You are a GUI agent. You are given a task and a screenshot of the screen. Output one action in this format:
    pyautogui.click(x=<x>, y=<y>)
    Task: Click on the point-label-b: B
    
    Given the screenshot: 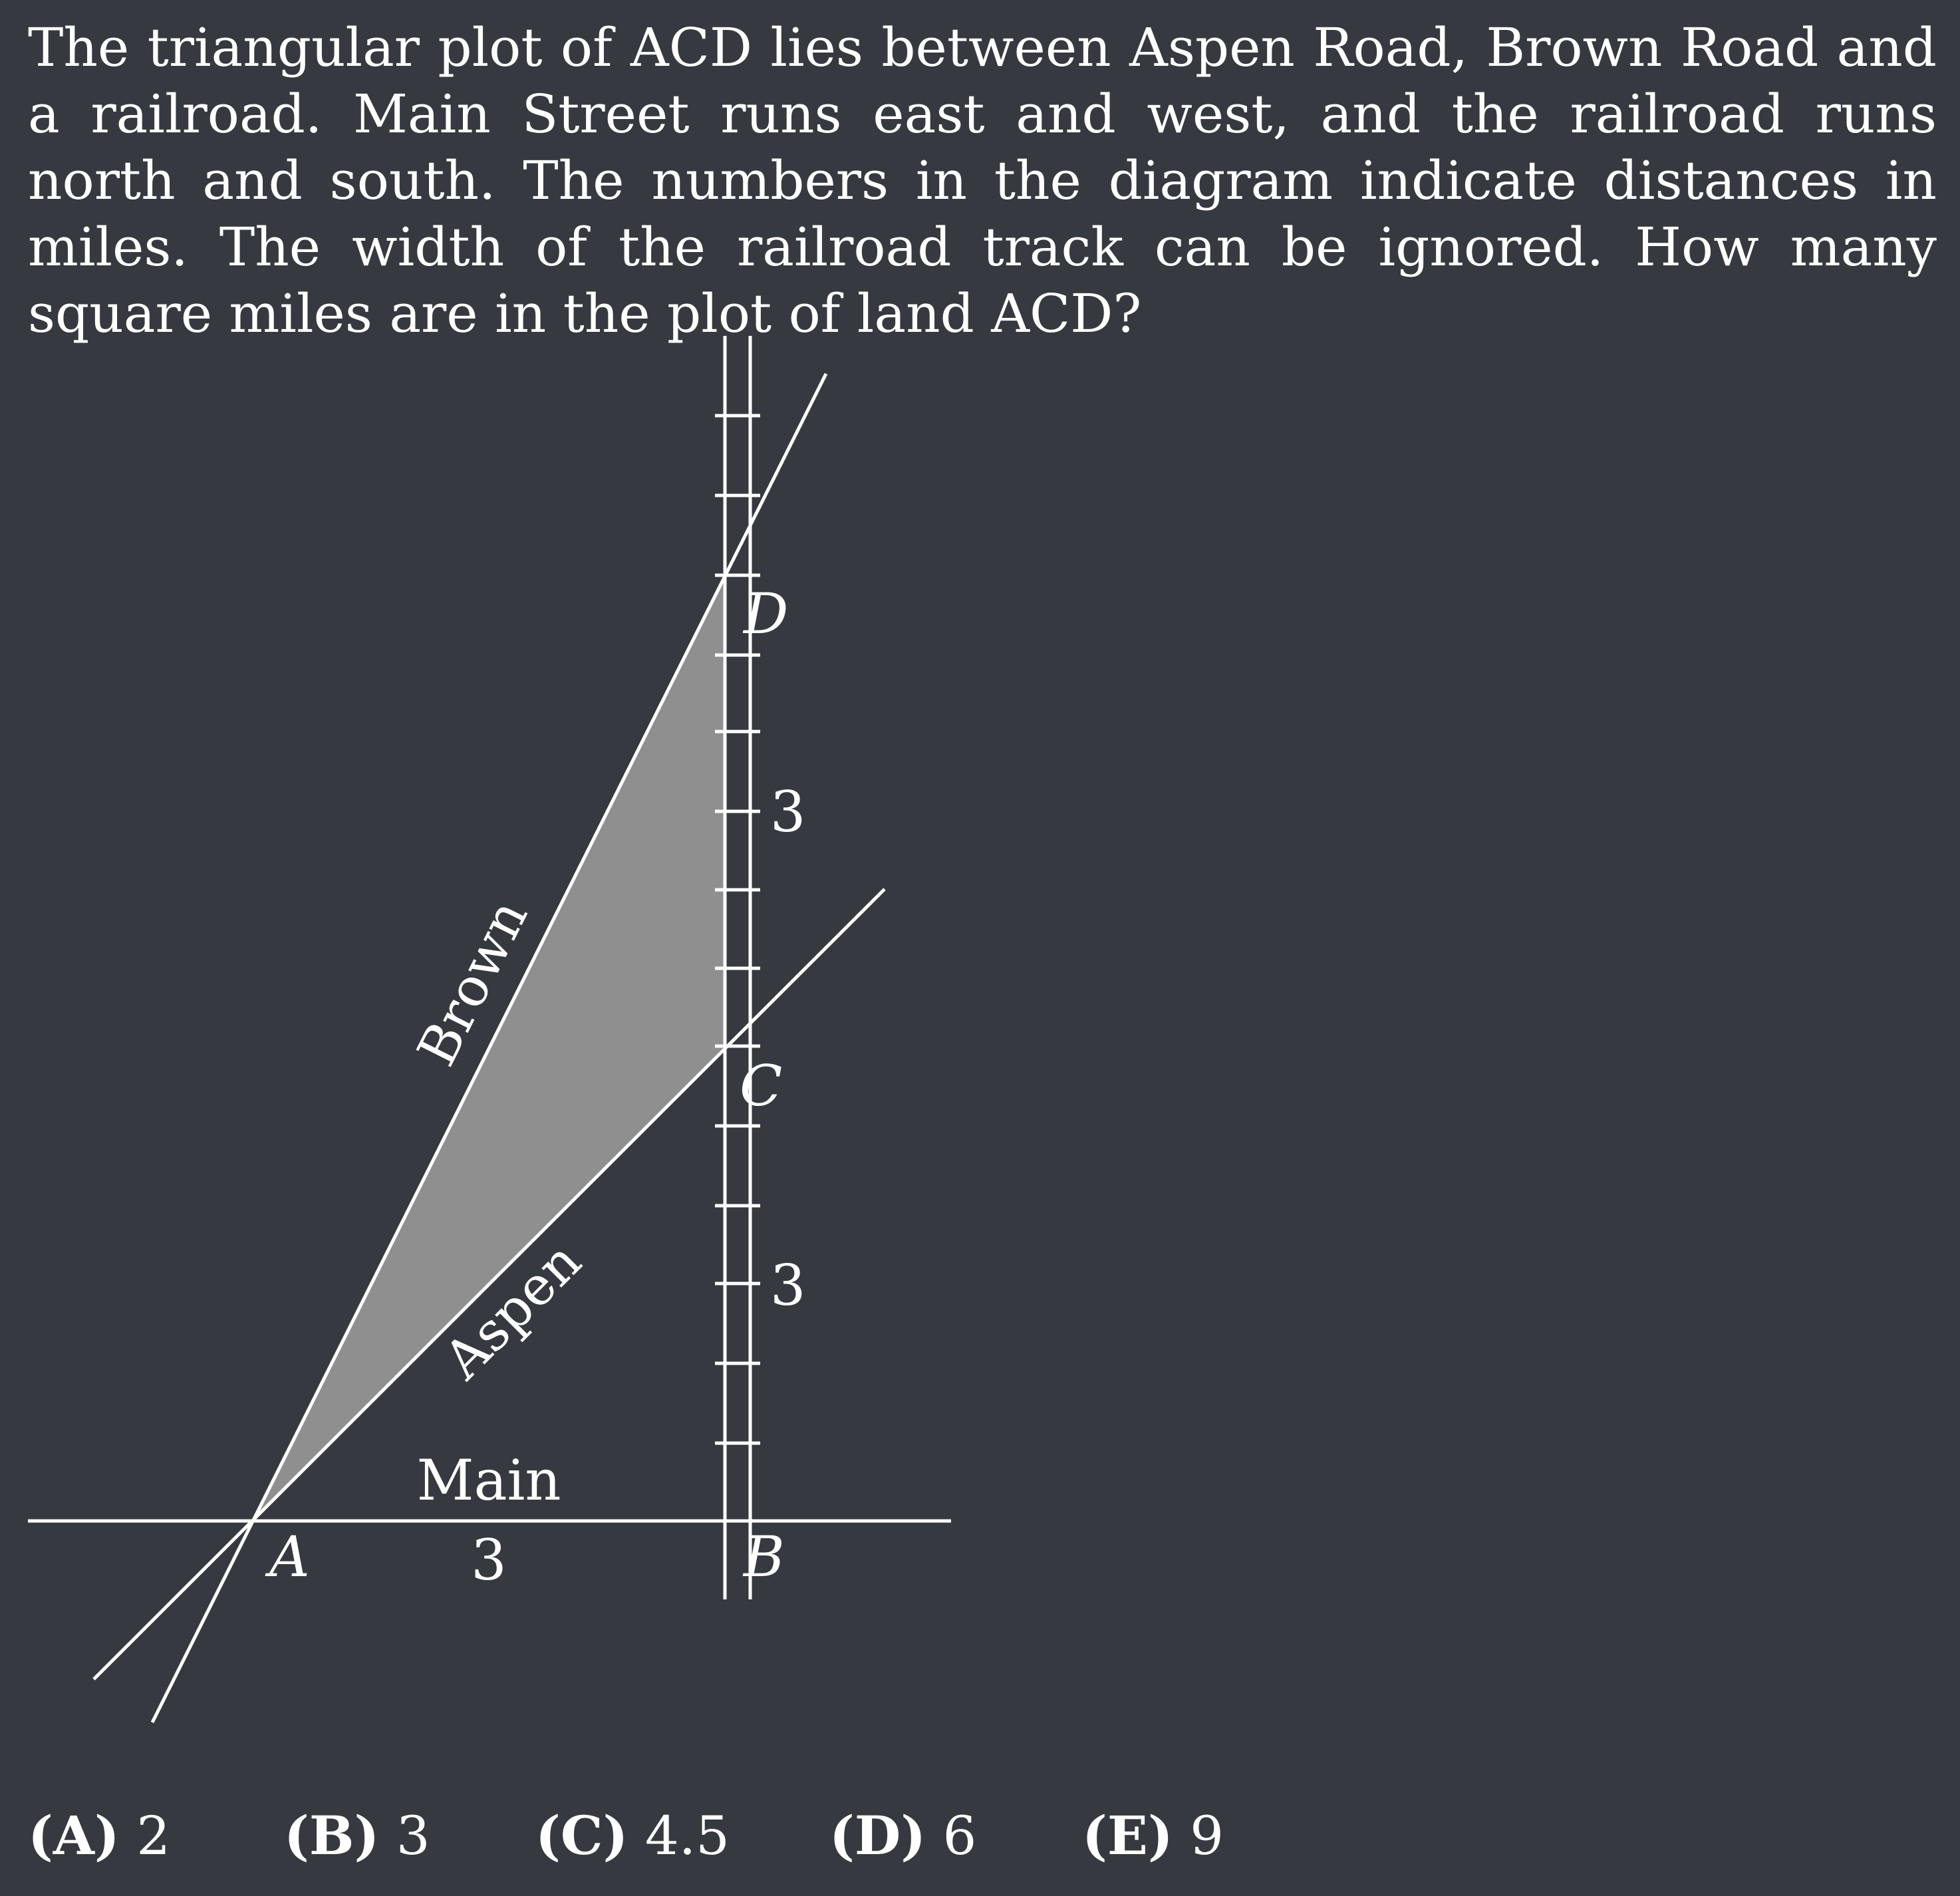 What is the action you would take?
    pyautogui.click(x=763, y=1556)
    